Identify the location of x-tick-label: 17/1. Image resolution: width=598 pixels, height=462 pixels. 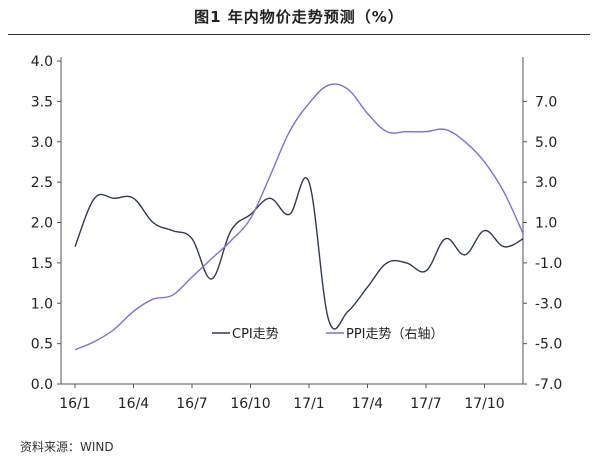
(308, 404).